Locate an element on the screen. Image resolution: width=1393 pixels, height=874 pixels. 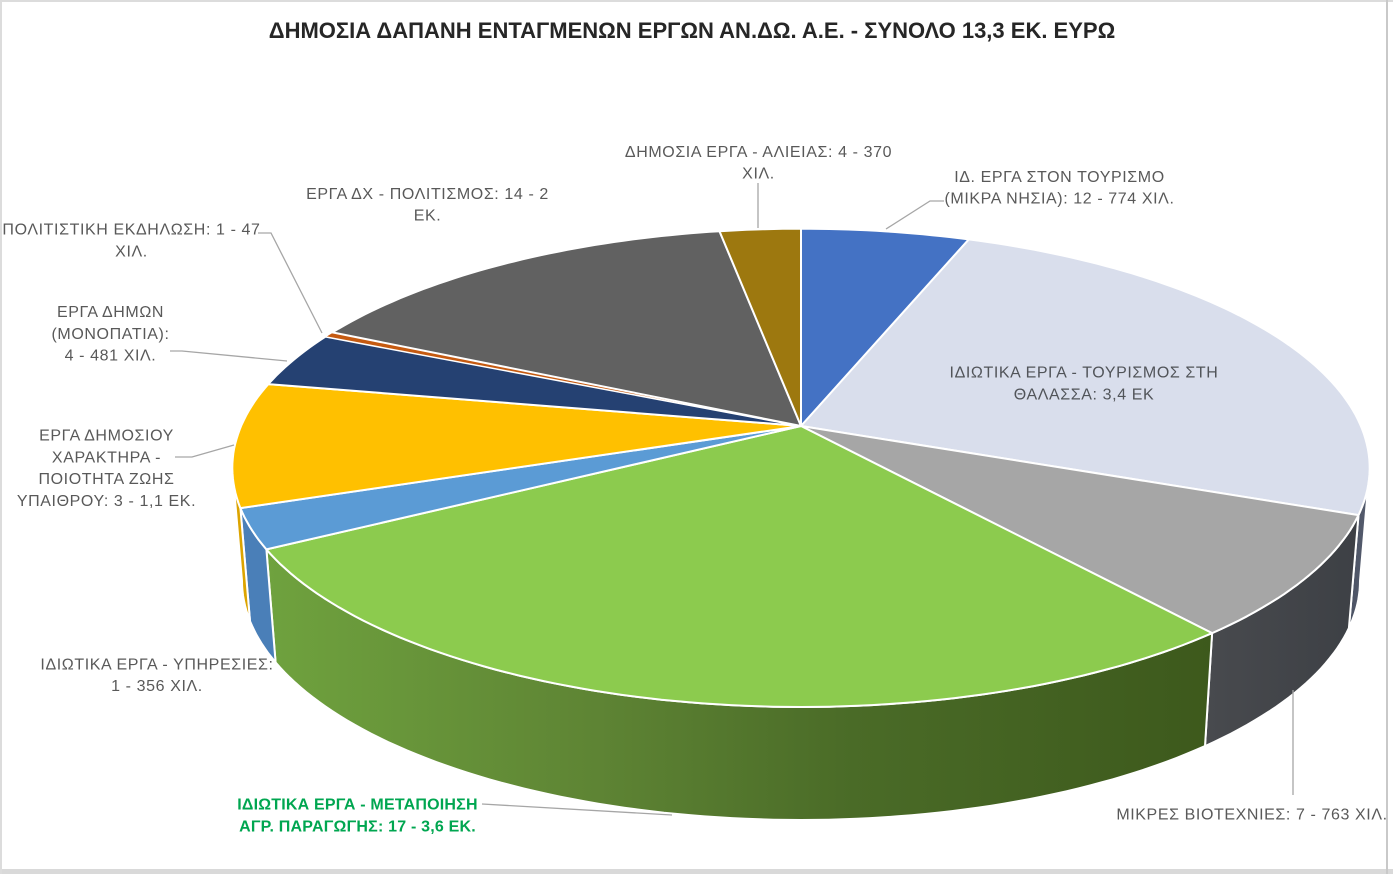
svg-text: ΕΚ. is located at coordinates (428, 216).